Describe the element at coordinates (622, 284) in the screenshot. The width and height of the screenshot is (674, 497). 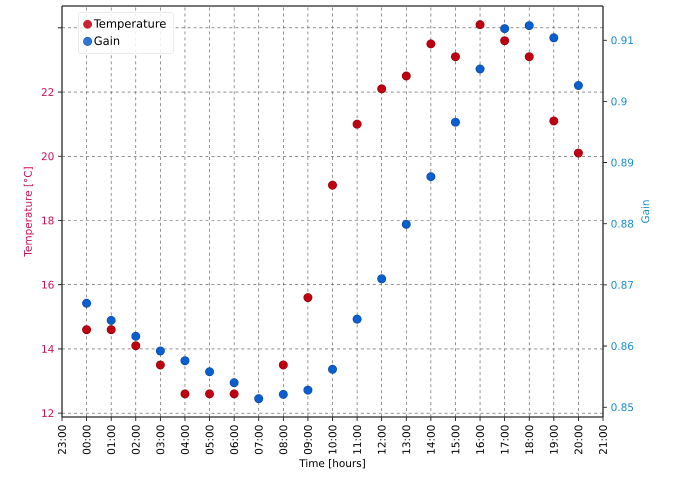
I see `y2-tick-label: 0.87` at that location.